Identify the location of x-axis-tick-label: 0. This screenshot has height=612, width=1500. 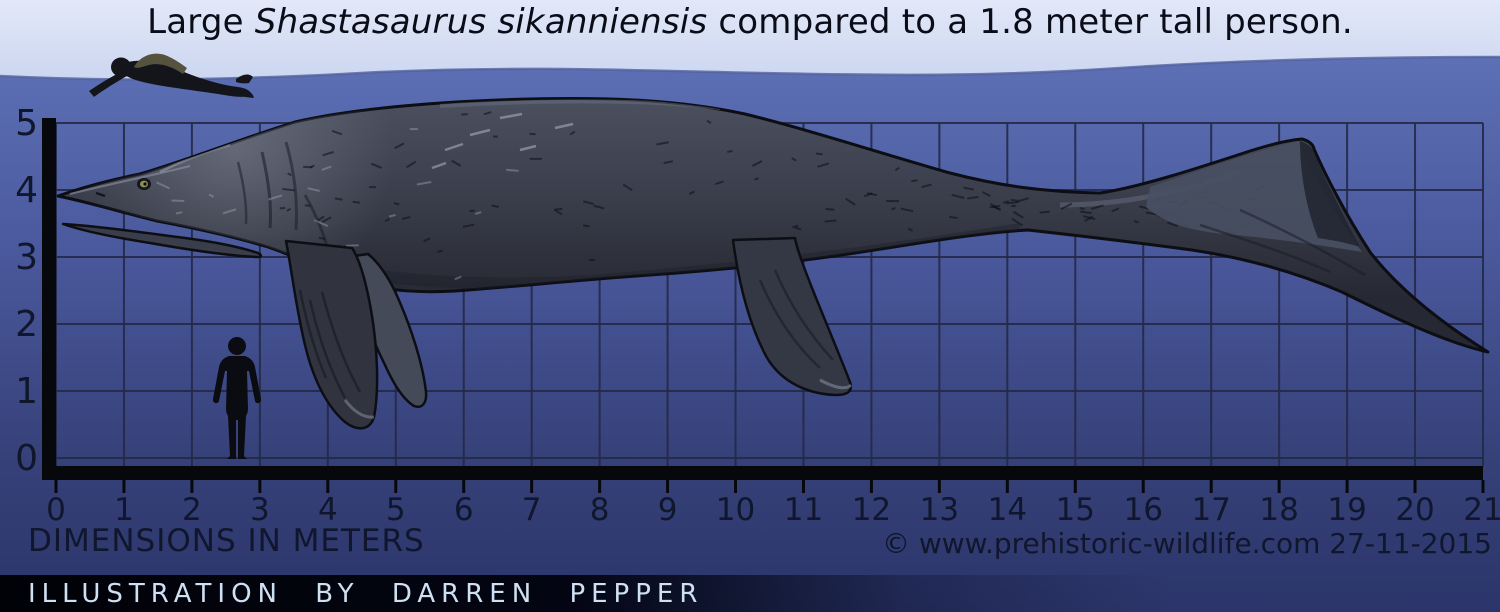
(56, 510).